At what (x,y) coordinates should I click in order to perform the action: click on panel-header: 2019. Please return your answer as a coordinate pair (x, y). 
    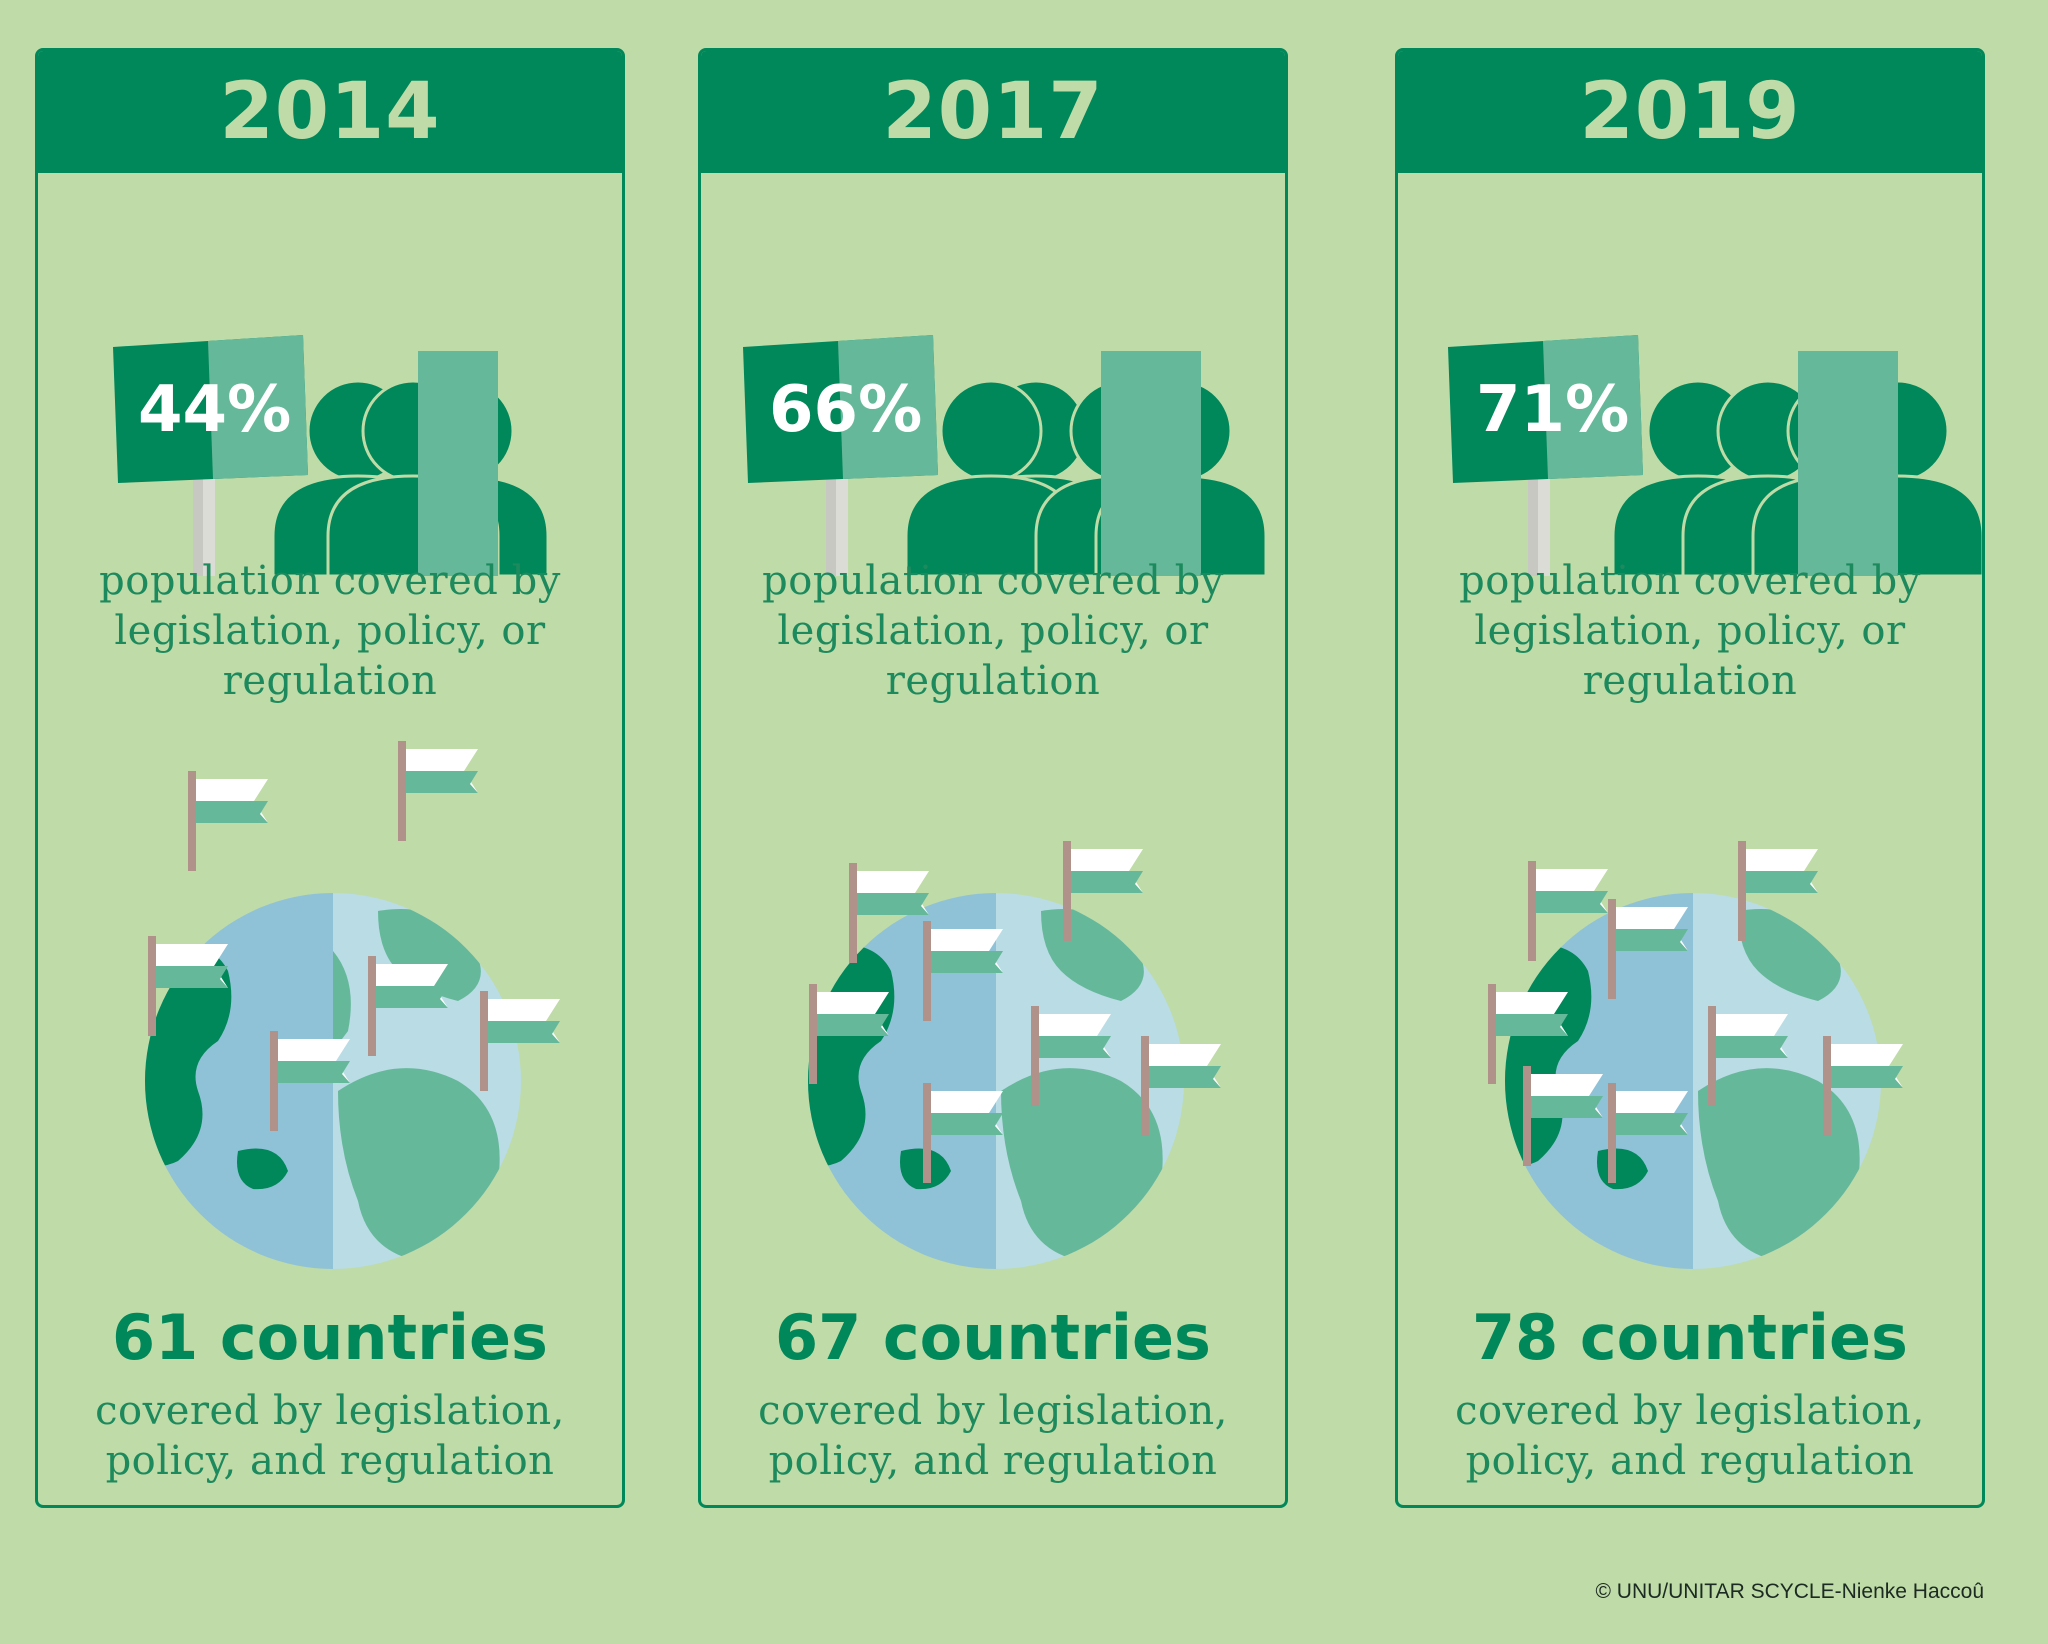
    Looking at the image, I should click on (1690, 112).